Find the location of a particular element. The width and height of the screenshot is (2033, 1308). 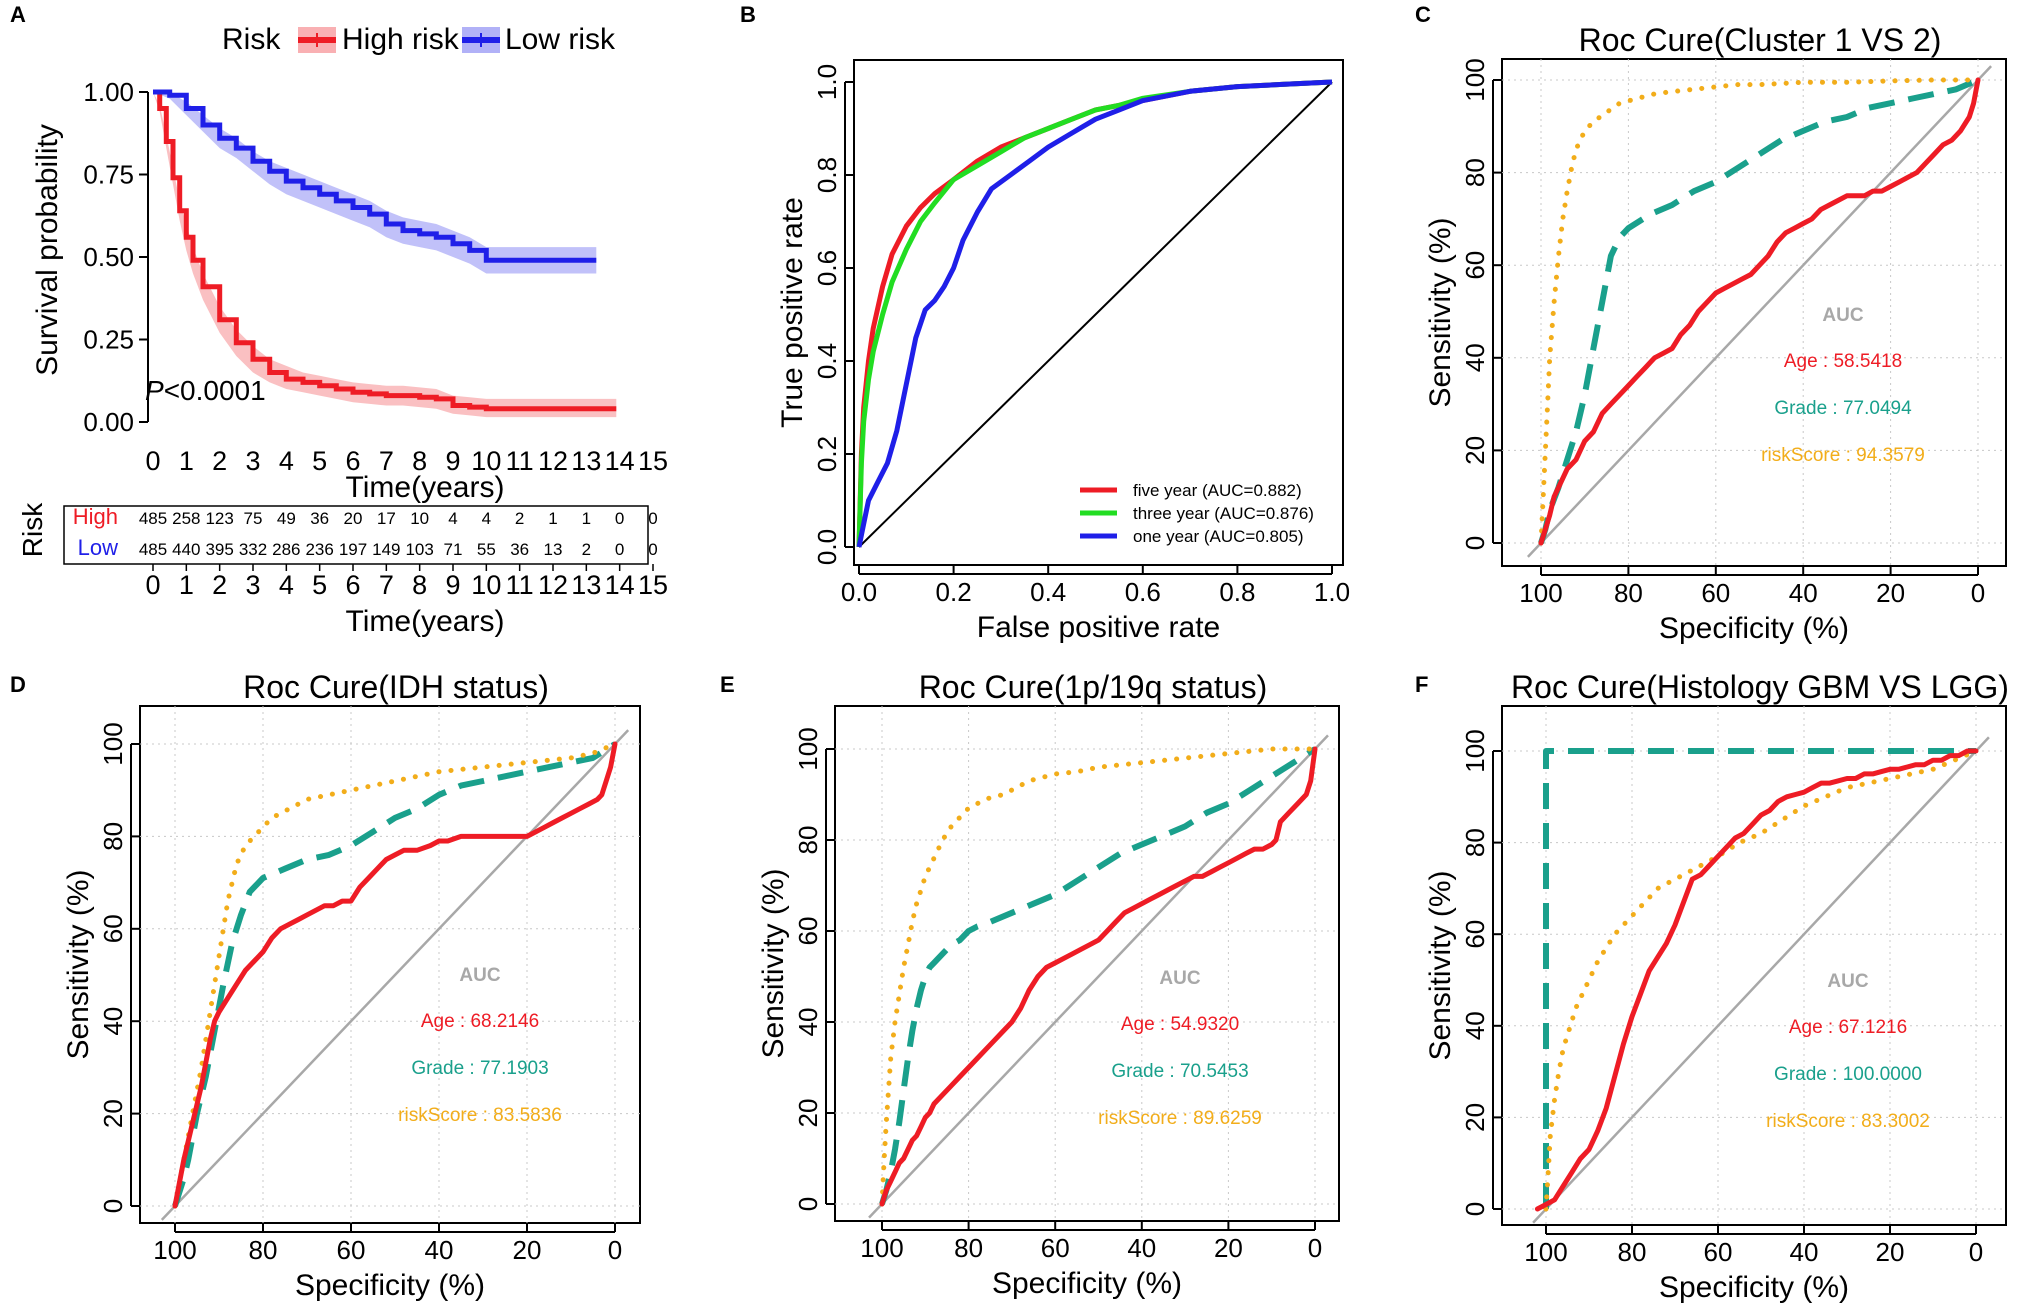

panel-f-x-tick-label: 20 is located at coordinates (1890, 1252).